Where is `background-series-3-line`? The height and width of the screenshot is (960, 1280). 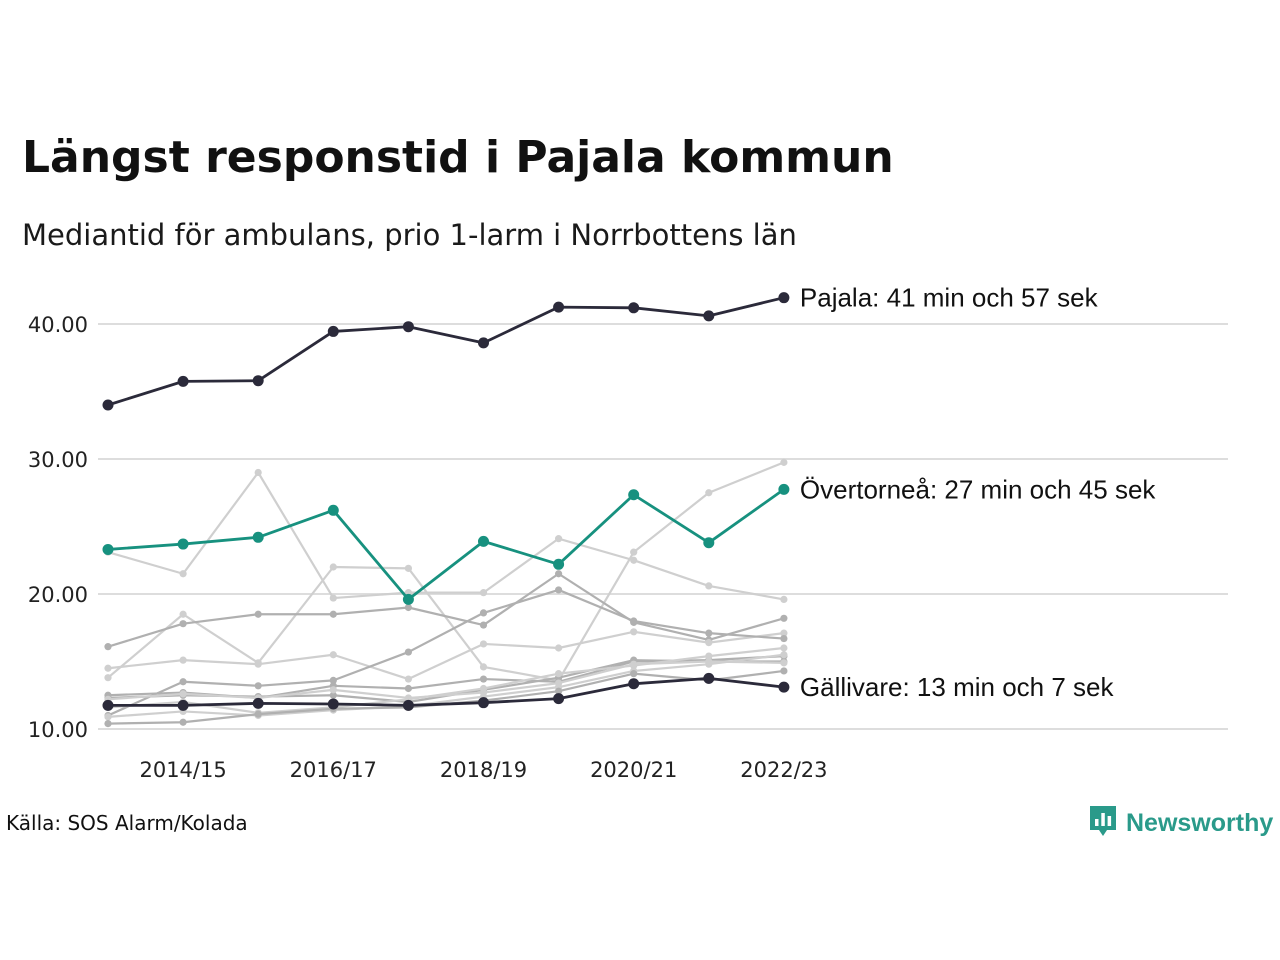
background-series-3-line is located at coordinates (446, 610).